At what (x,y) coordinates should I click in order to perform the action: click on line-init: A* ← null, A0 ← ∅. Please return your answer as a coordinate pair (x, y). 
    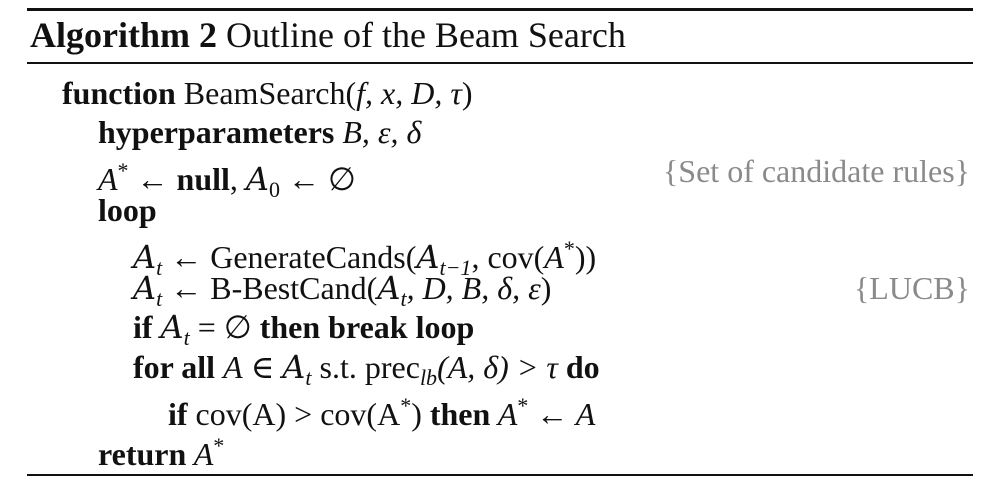
    Looking at the image, I should click on (227, 180).